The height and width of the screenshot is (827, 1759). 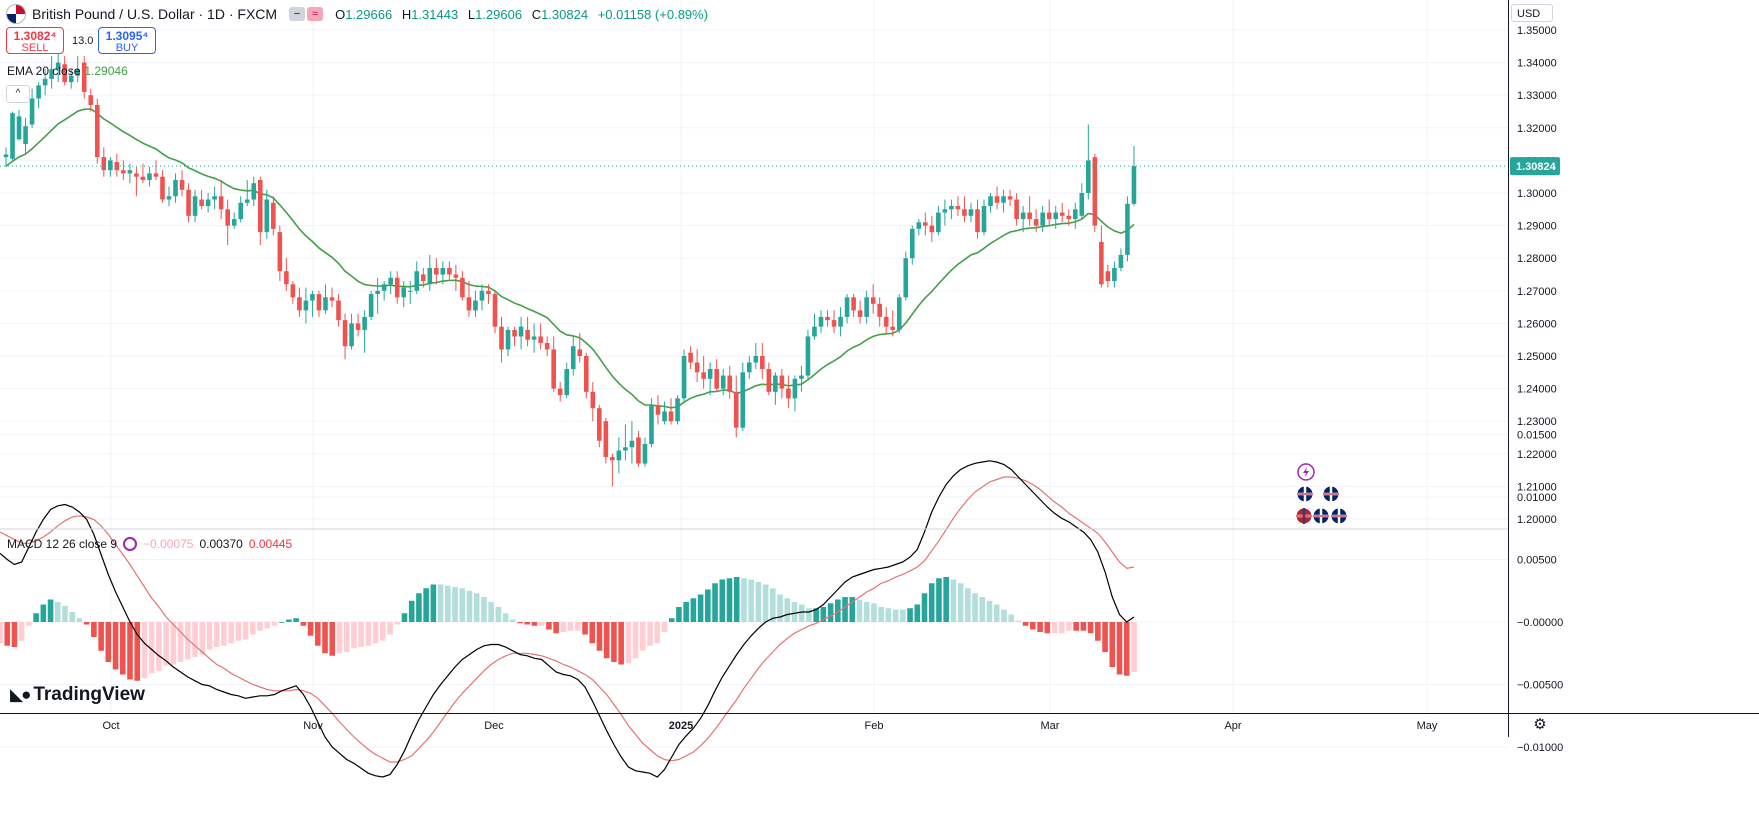 I want to click on currency-selector: USD, so click(x=1532, y=13).